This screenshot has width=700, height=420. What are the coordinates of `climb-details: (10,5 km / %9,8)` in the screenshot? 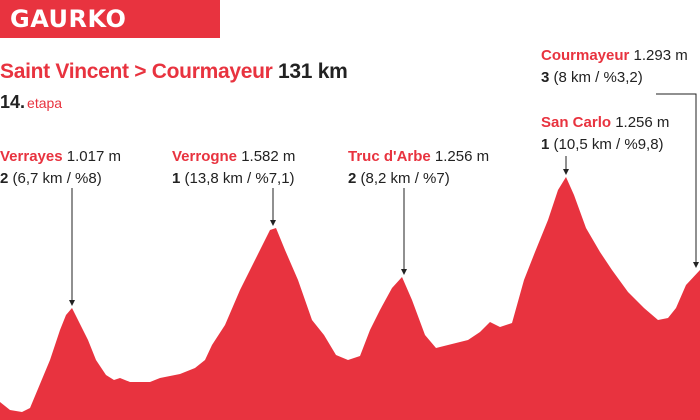 It's located at (608, 144).